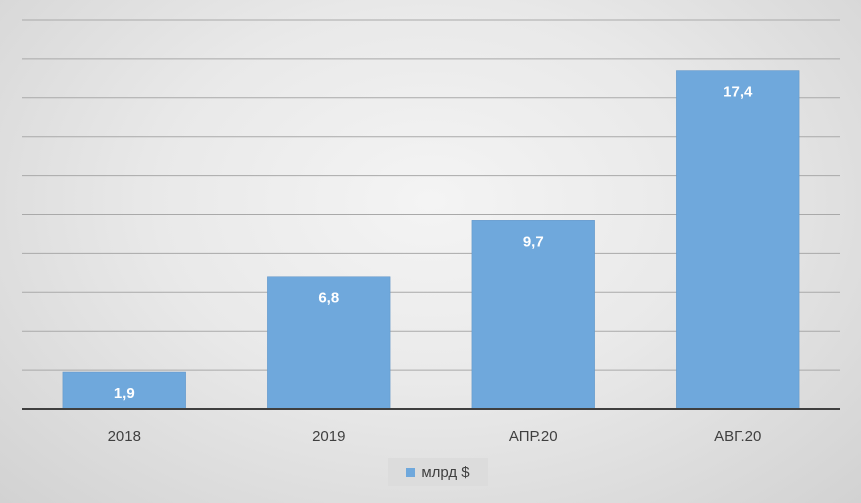  I want to click on data-label-3: 17,4, so click(738, 92).